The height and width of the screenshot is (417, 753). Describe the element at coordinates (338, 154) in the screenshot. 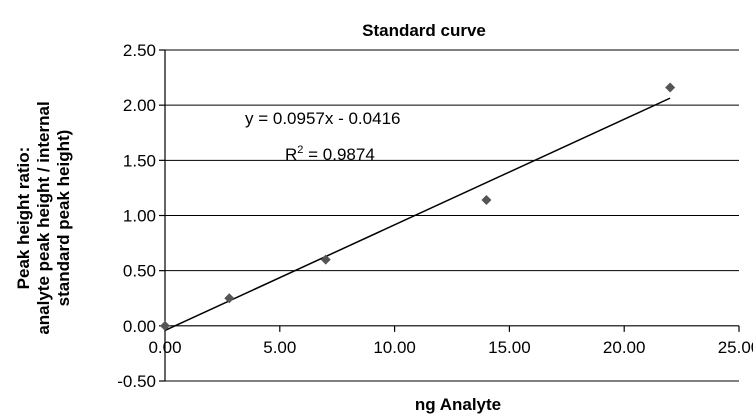

I see `r-squared-value: = 0.9874` at that location.